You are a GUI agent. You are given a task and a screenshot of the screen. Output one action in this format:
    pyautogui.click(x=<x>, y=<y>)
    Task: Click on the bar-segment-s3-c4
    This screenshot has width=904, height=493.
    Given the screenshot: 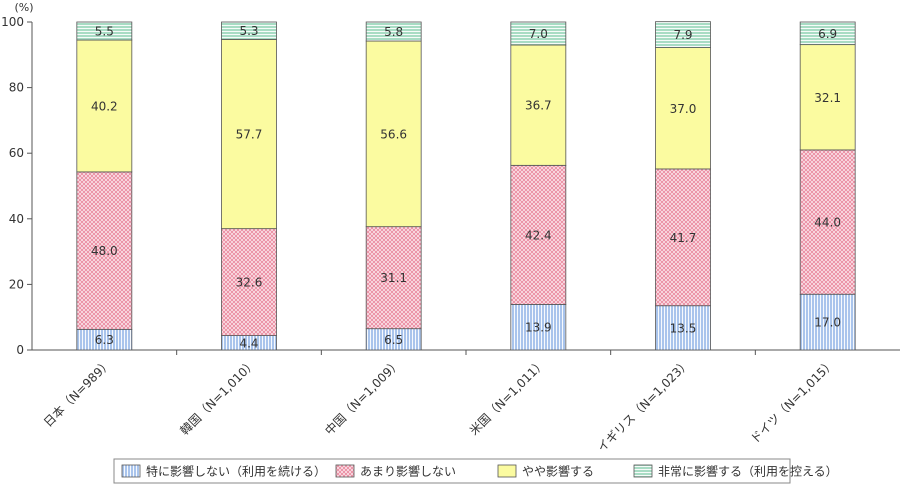 What is the action you would take?
    pyautogui.click(x=683, y=34)
    